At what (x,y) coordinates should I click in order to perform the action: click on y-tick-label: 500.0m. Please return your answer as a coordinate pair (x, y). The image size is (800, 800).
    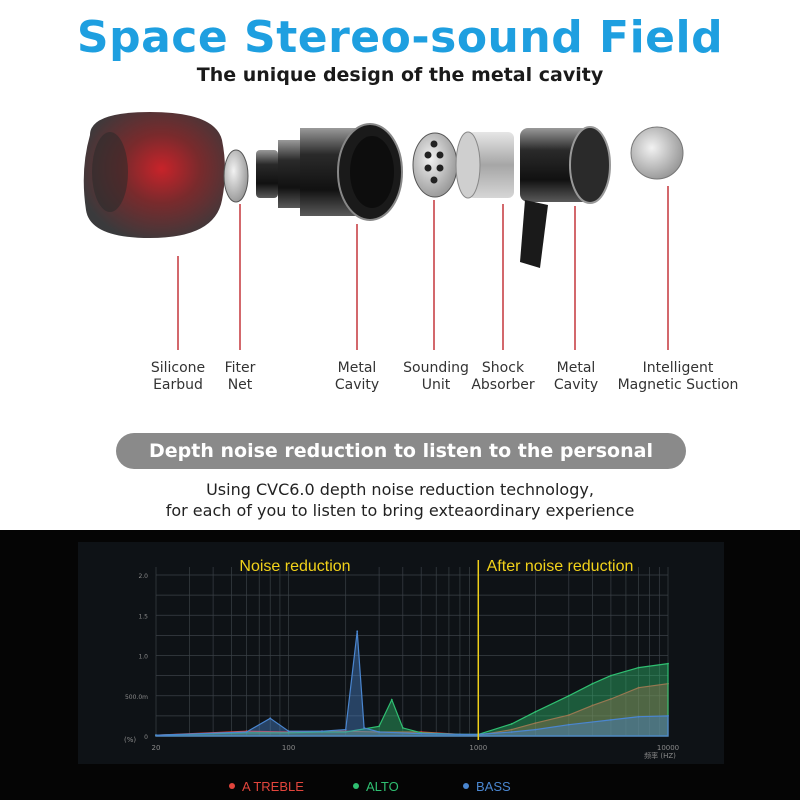
    Looking at the image, I should click on (136, 697).